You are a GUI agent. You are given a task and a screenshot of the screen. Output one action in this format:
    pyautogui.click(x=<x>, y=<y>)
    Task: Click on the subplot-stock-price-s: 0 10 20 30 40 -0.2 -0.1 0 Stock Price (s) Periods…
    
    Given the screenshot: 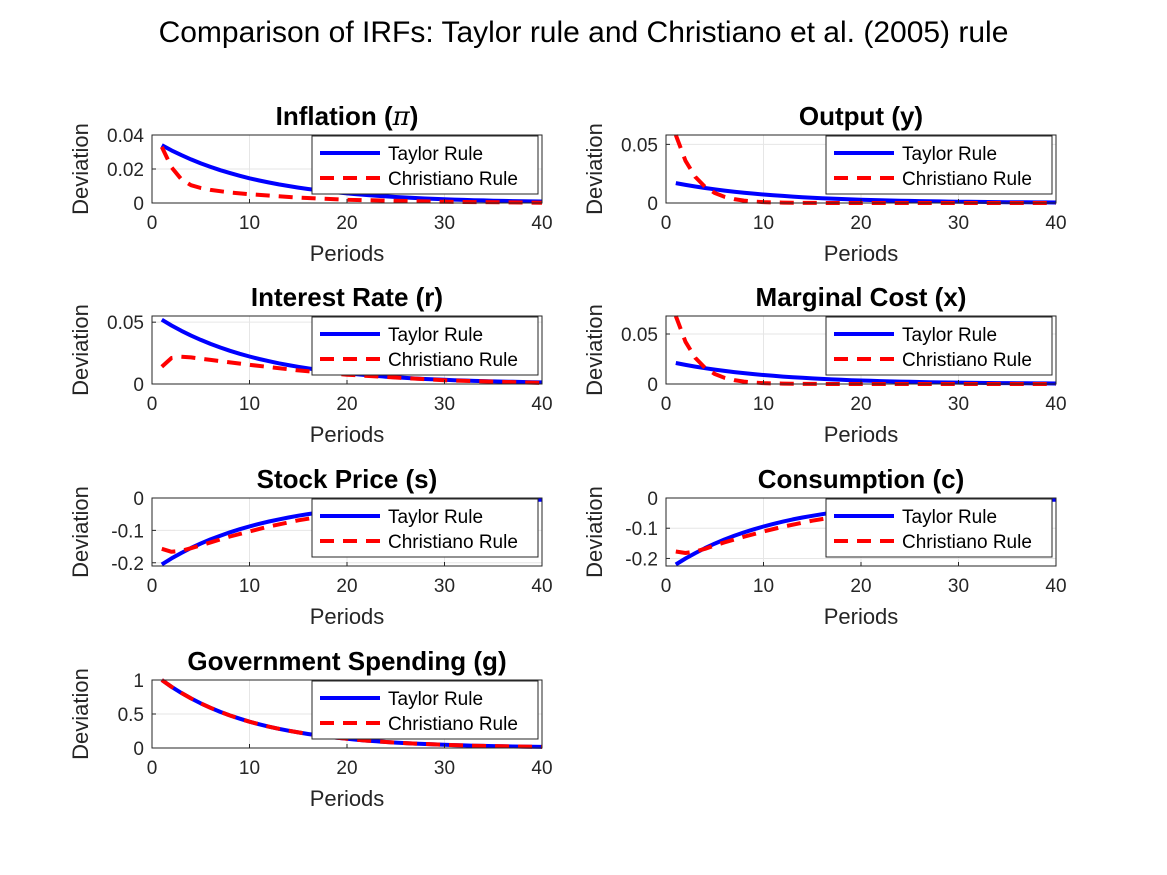 What is the action you would take?
    pyautogui.click(x=310, y=546)
    